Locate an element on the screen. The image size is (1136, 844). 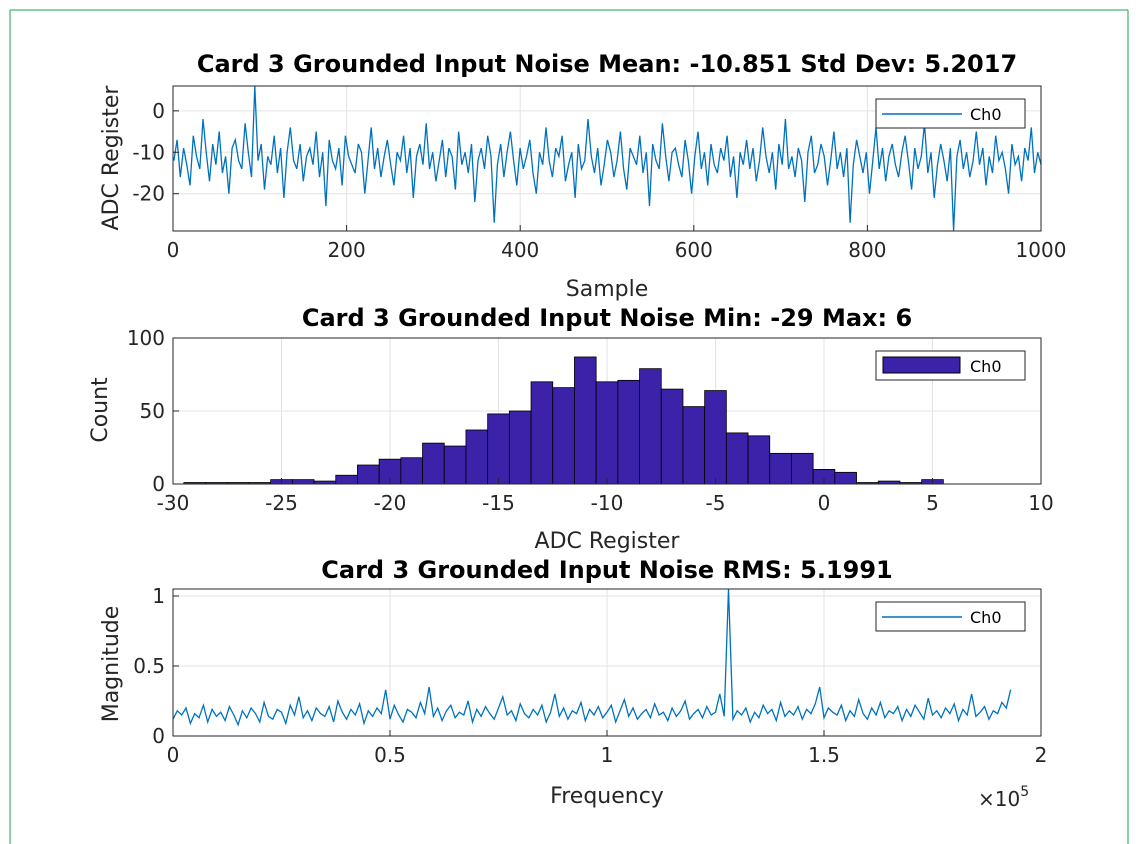
spectrum-ytick-label: 0.5 is located at coordinates (149, 666).